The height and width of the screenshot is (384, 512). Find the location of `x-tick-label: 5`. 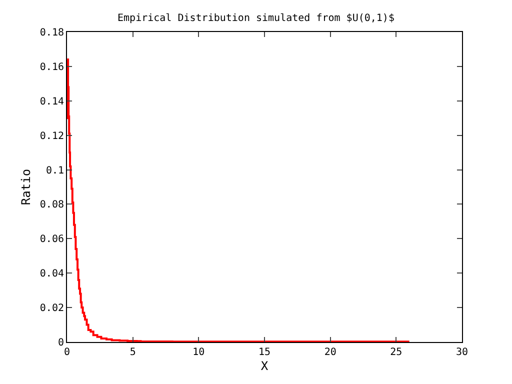

x-tick-label: 5 is located at coordinates (133, 352).